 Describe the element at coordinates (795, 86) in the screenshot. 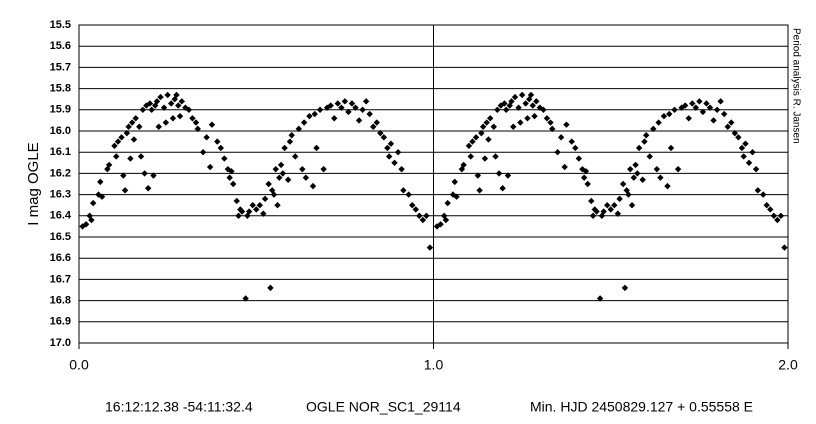

I see `side-note: Period analysis R. Jansen` at that location.